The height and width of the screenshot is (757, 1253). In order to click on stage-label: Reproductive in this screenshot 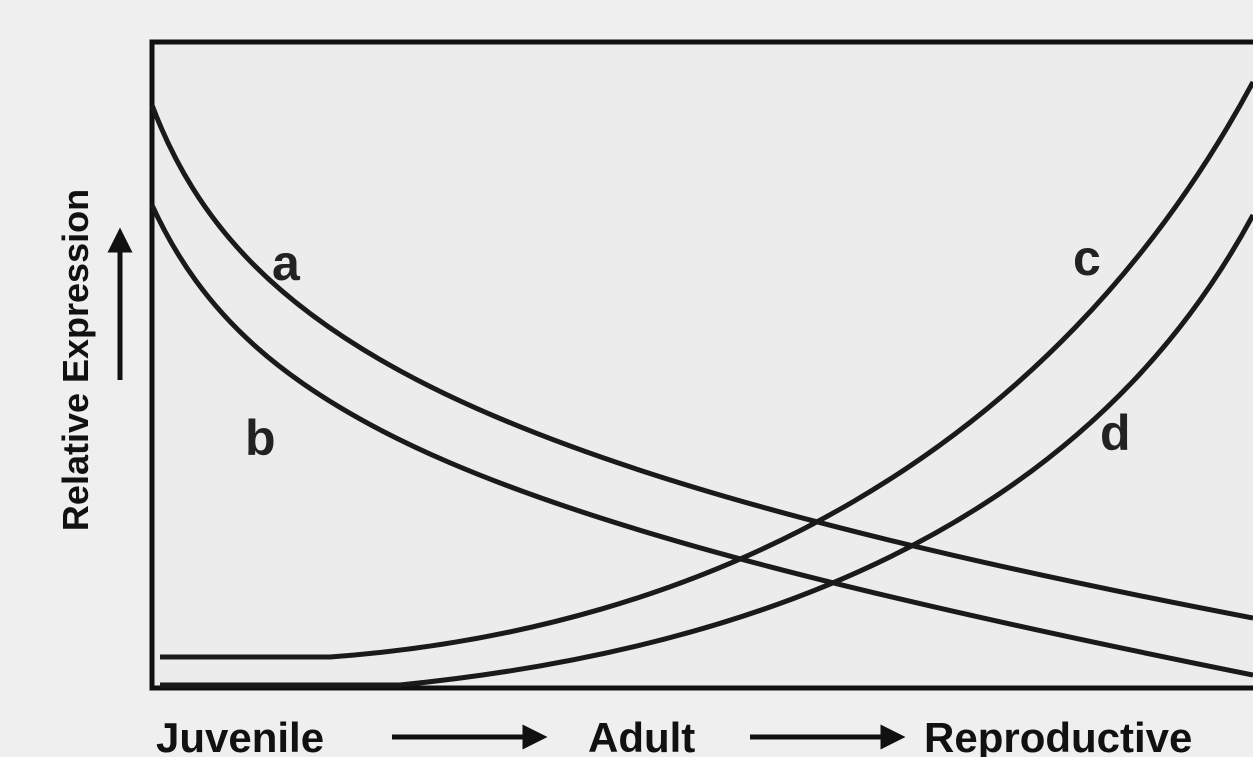, I will do `click(1058, 735)`.